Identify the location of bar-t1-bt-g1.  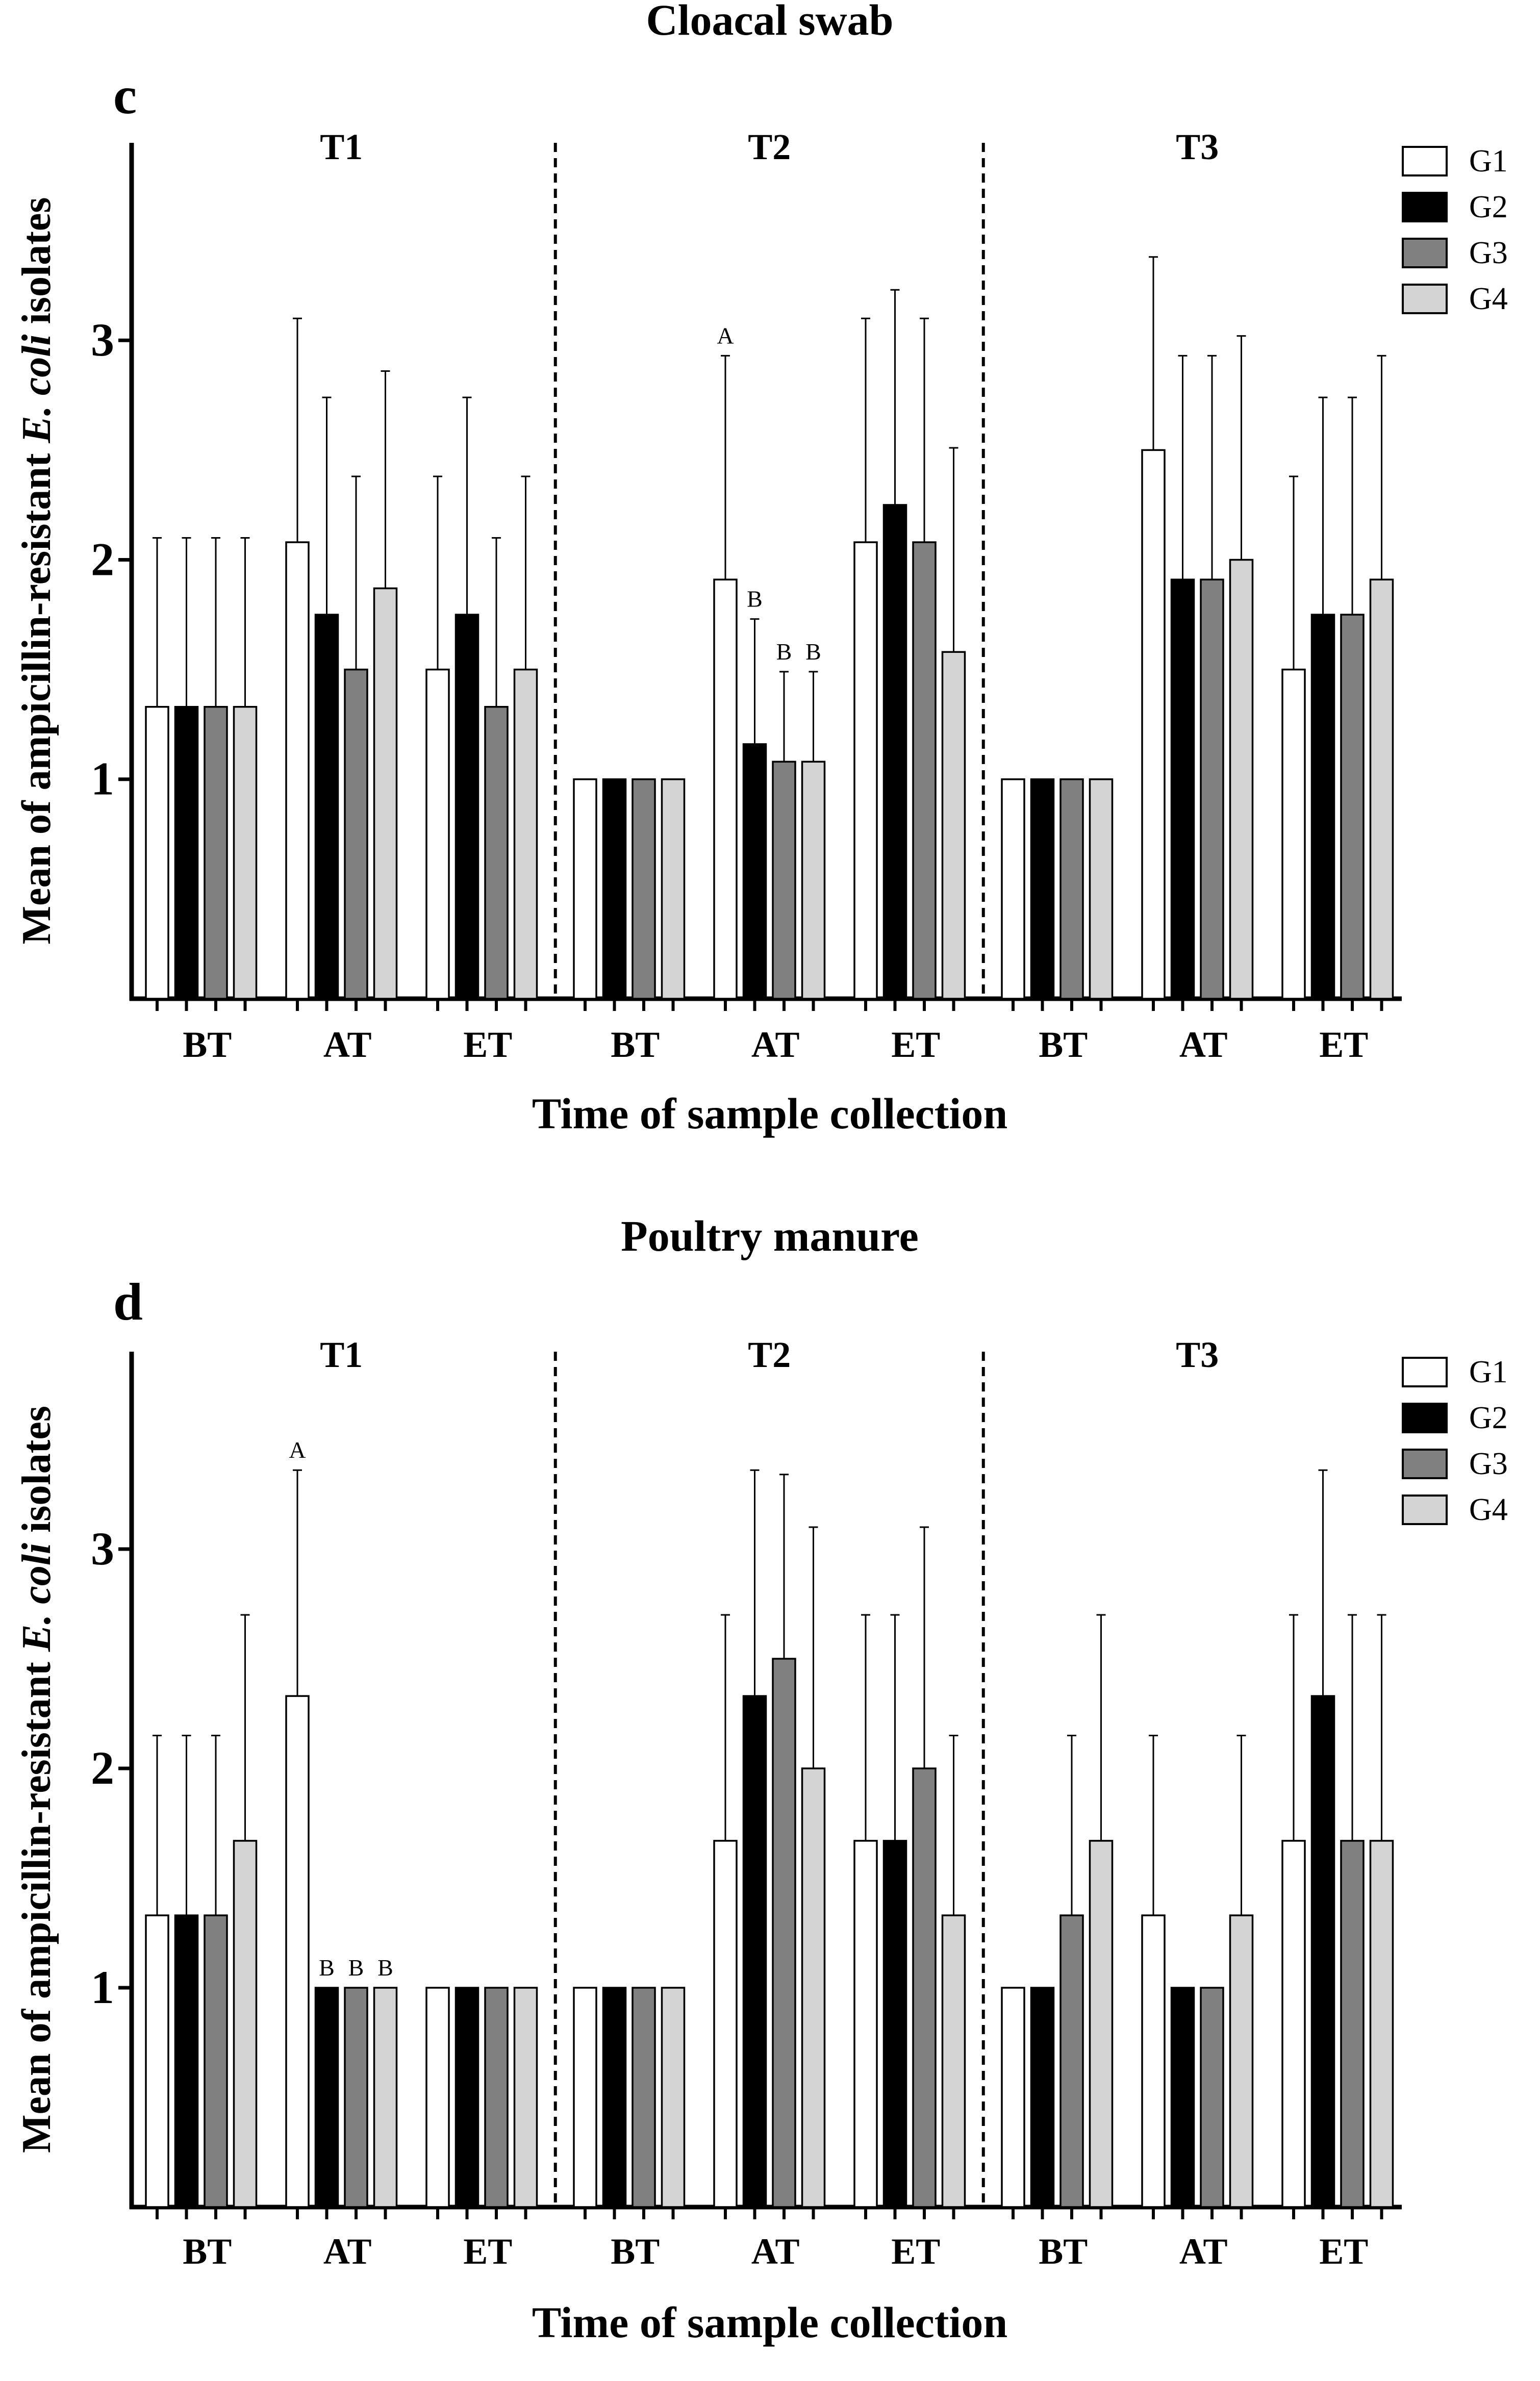
(157, 2061).